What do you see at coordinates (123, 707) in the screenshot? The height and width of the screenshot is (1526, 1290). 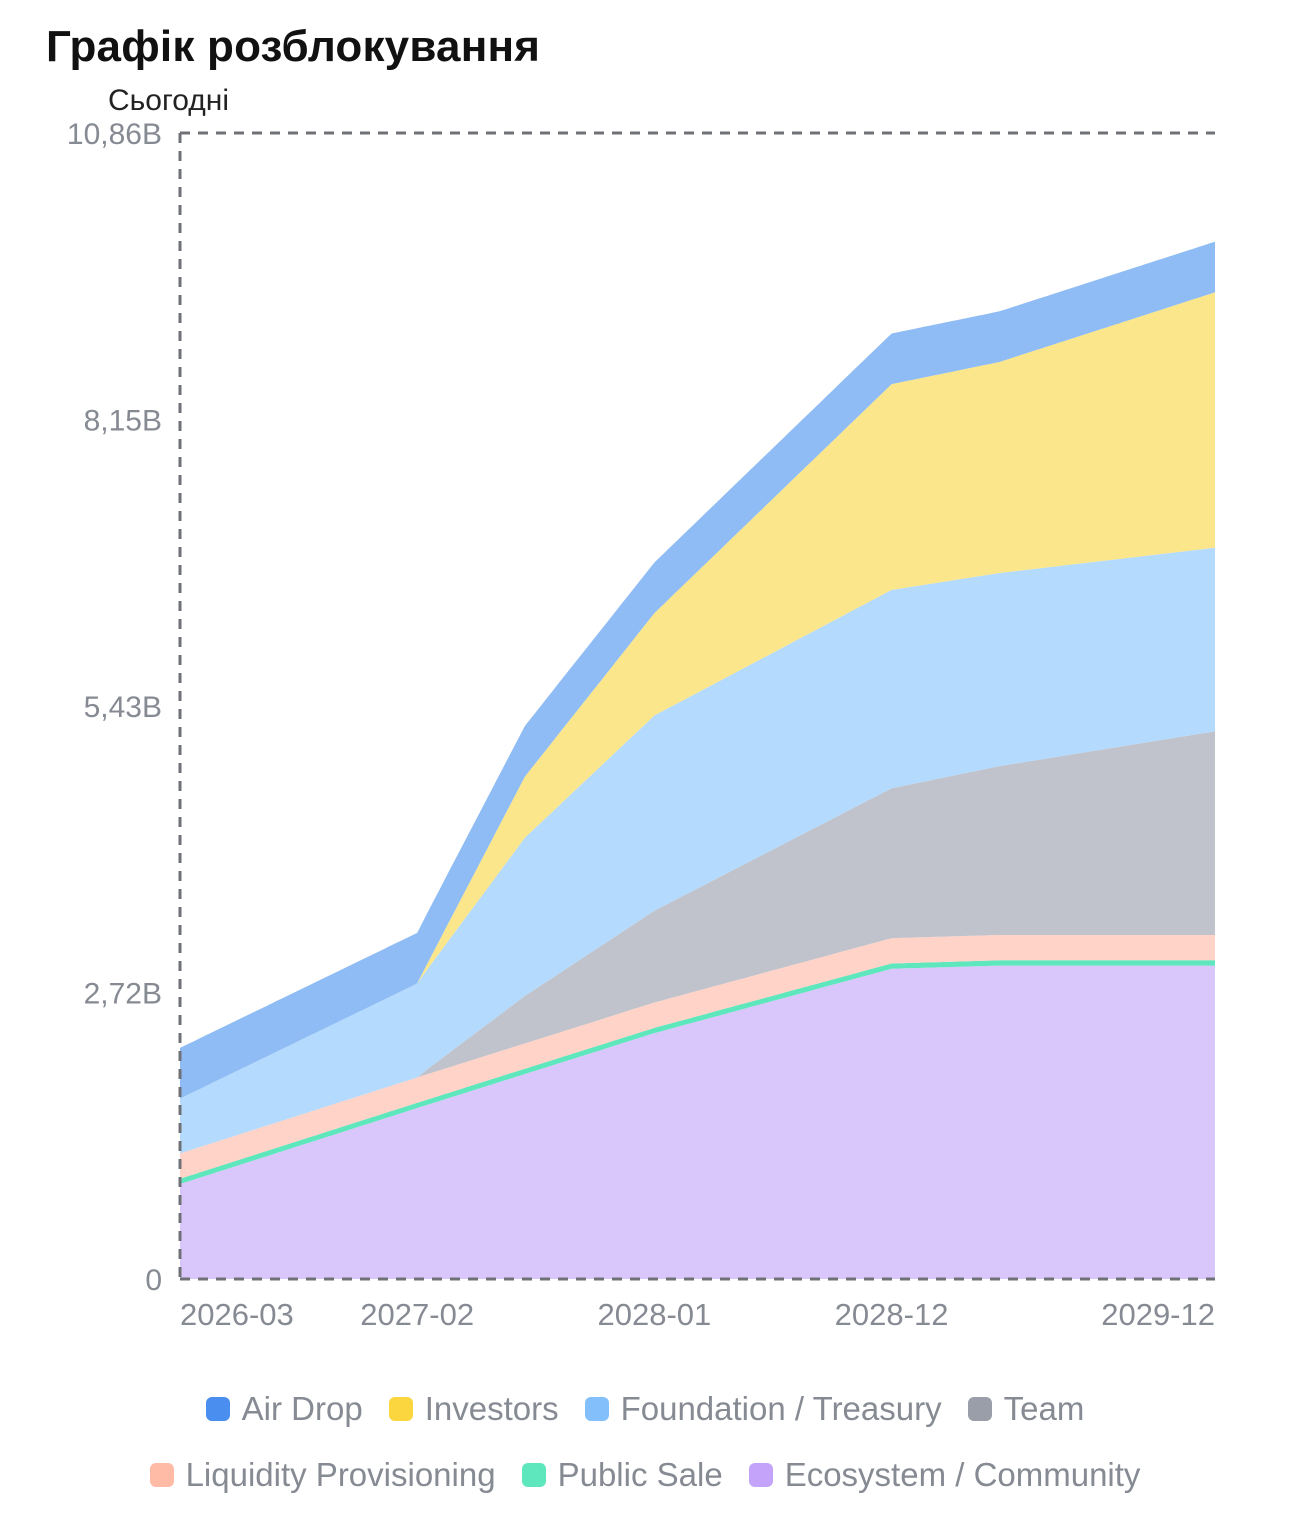 I see `y-tick-label: 5,43B` at bounding box center [123, 707].